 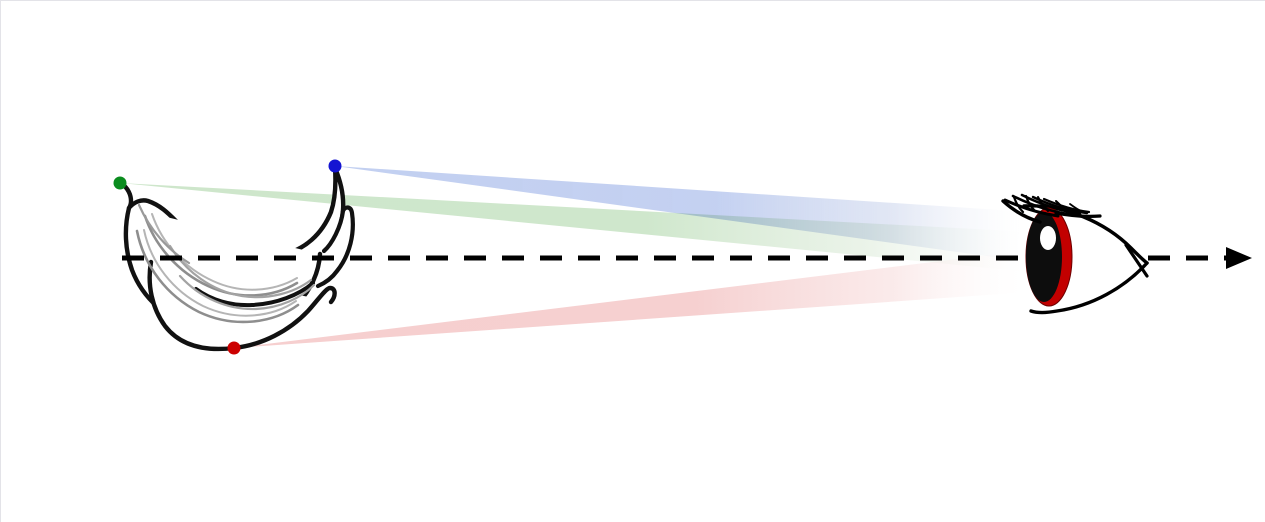 What do you see at coordinates (1044, 257) in the screenshot?
I see `eye-pupil` at bounding box center [1044, 257].